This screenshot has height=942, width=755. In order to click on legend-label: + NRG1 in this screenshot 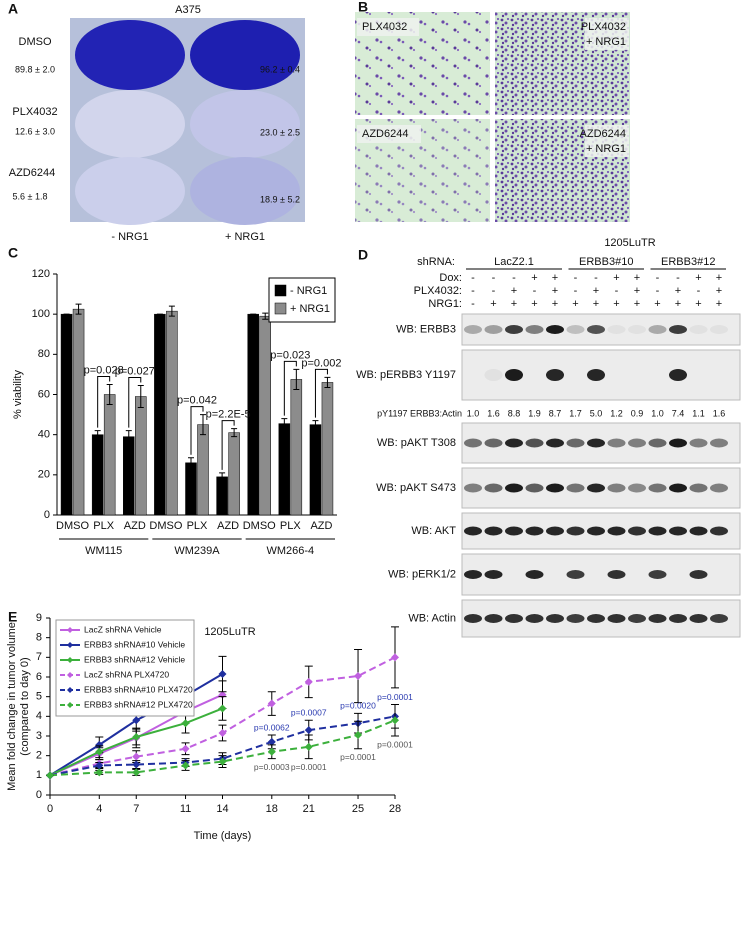, I will do `click(310, 309)`.